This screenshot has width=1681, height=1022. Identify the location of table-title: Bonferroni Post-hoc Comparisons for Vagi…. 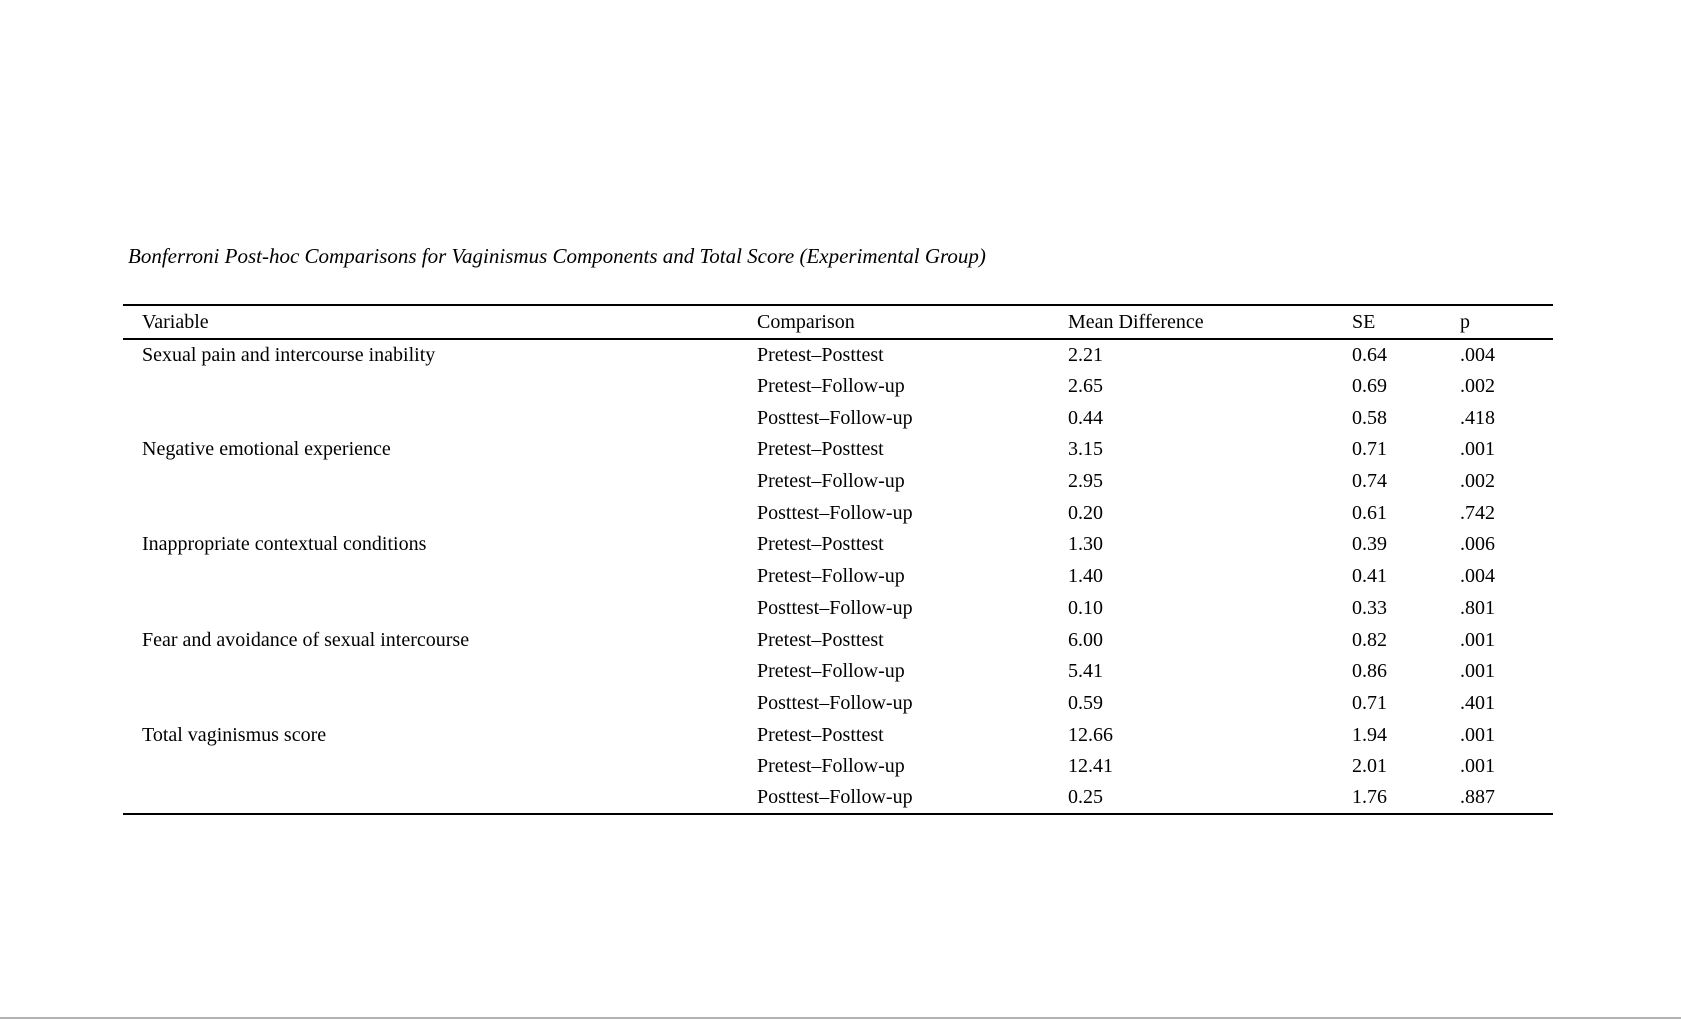
(557, 256).